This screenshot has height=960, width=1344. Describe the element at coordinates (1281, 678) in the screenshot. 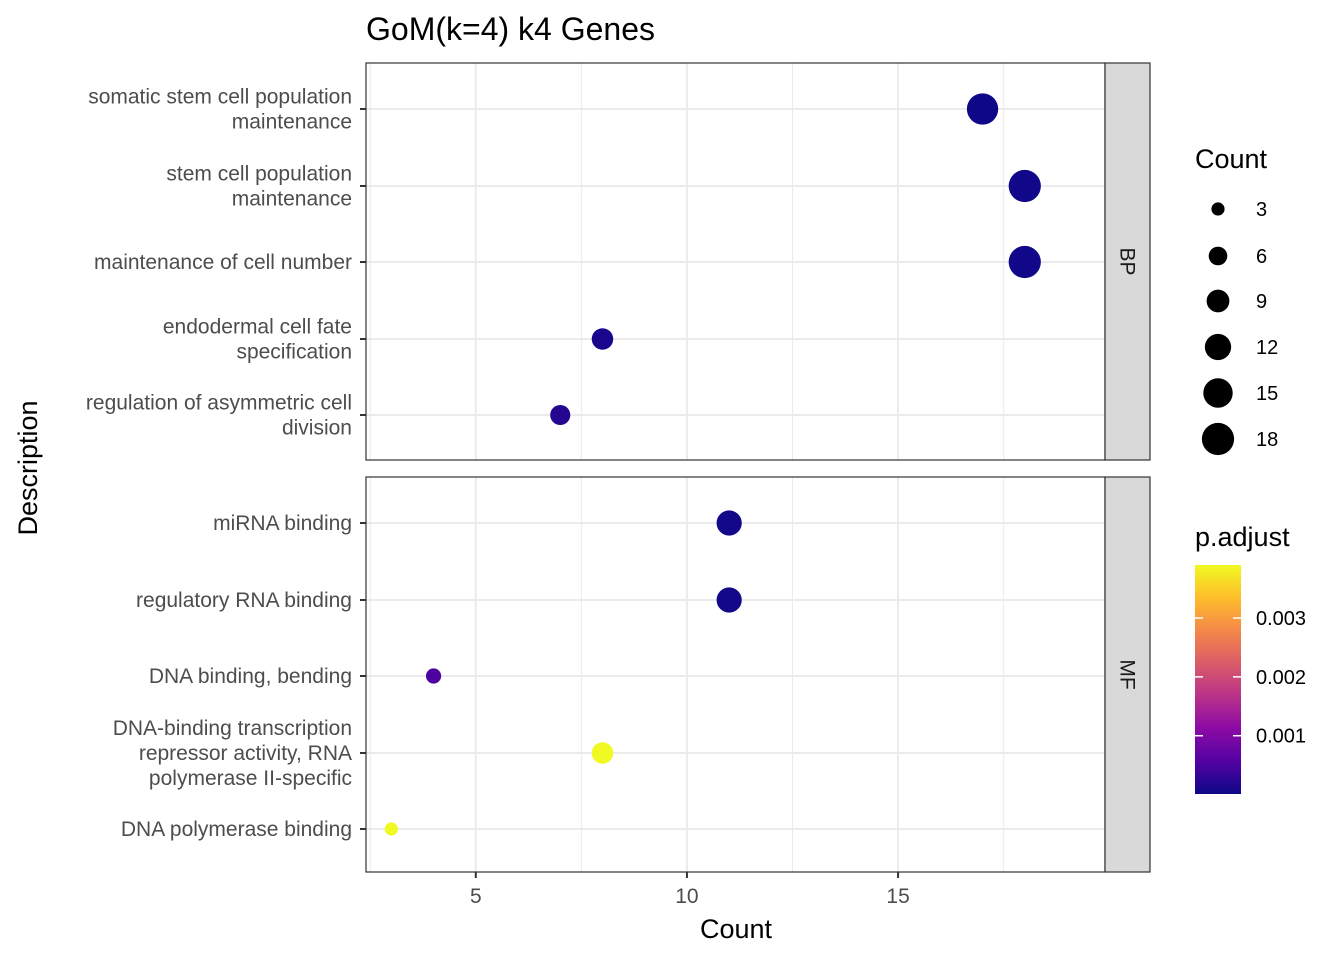

I see `color-legend-label: 0.002` at that location.